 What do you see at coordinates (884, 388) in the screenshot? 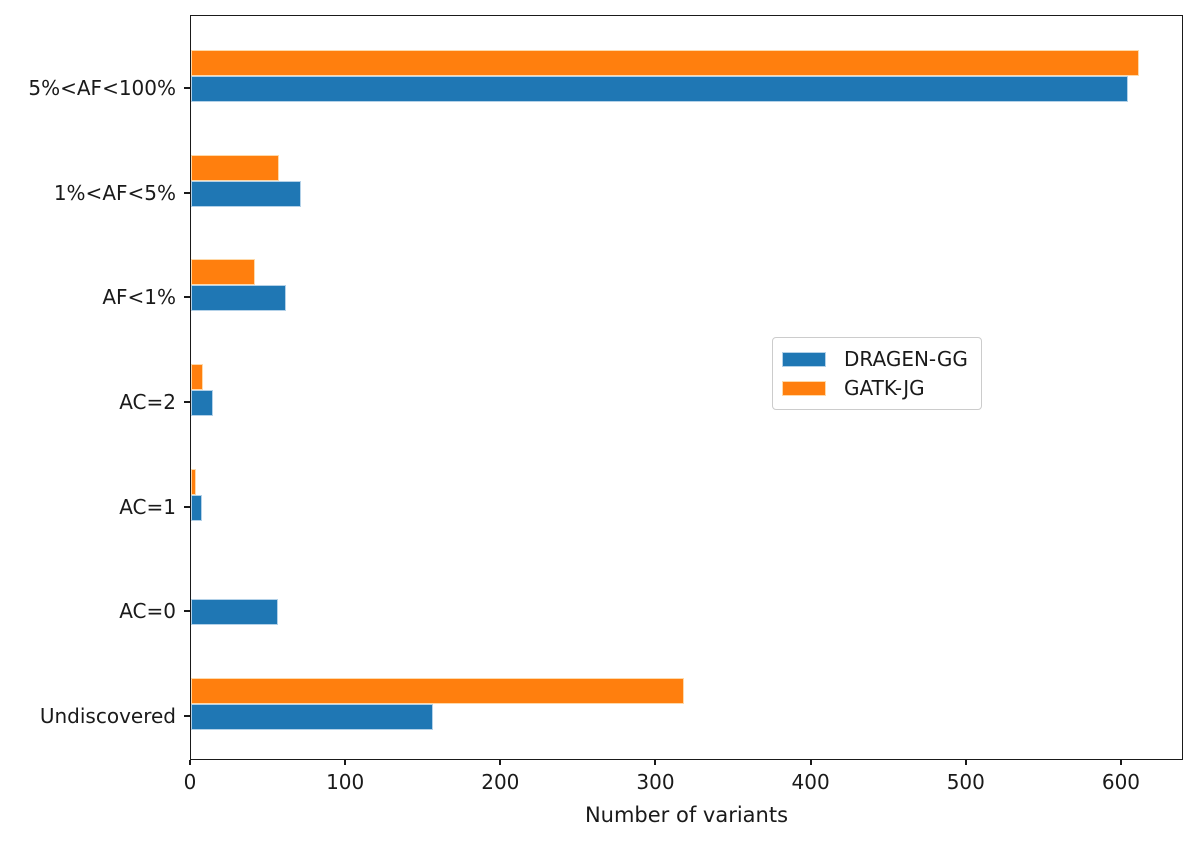
I see `legend-label-gatk-jg: GATK-JG` at bounding box center [884, 388].